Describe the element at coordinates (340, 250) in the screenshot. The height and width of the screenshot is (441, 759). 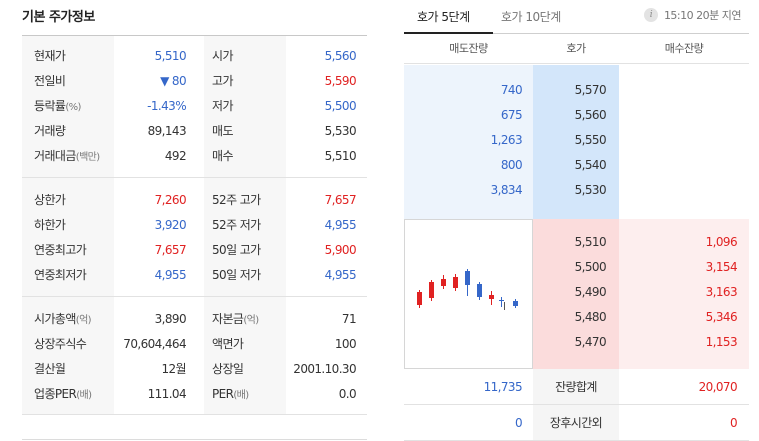
I see `stat-value: 5,900` at that location.